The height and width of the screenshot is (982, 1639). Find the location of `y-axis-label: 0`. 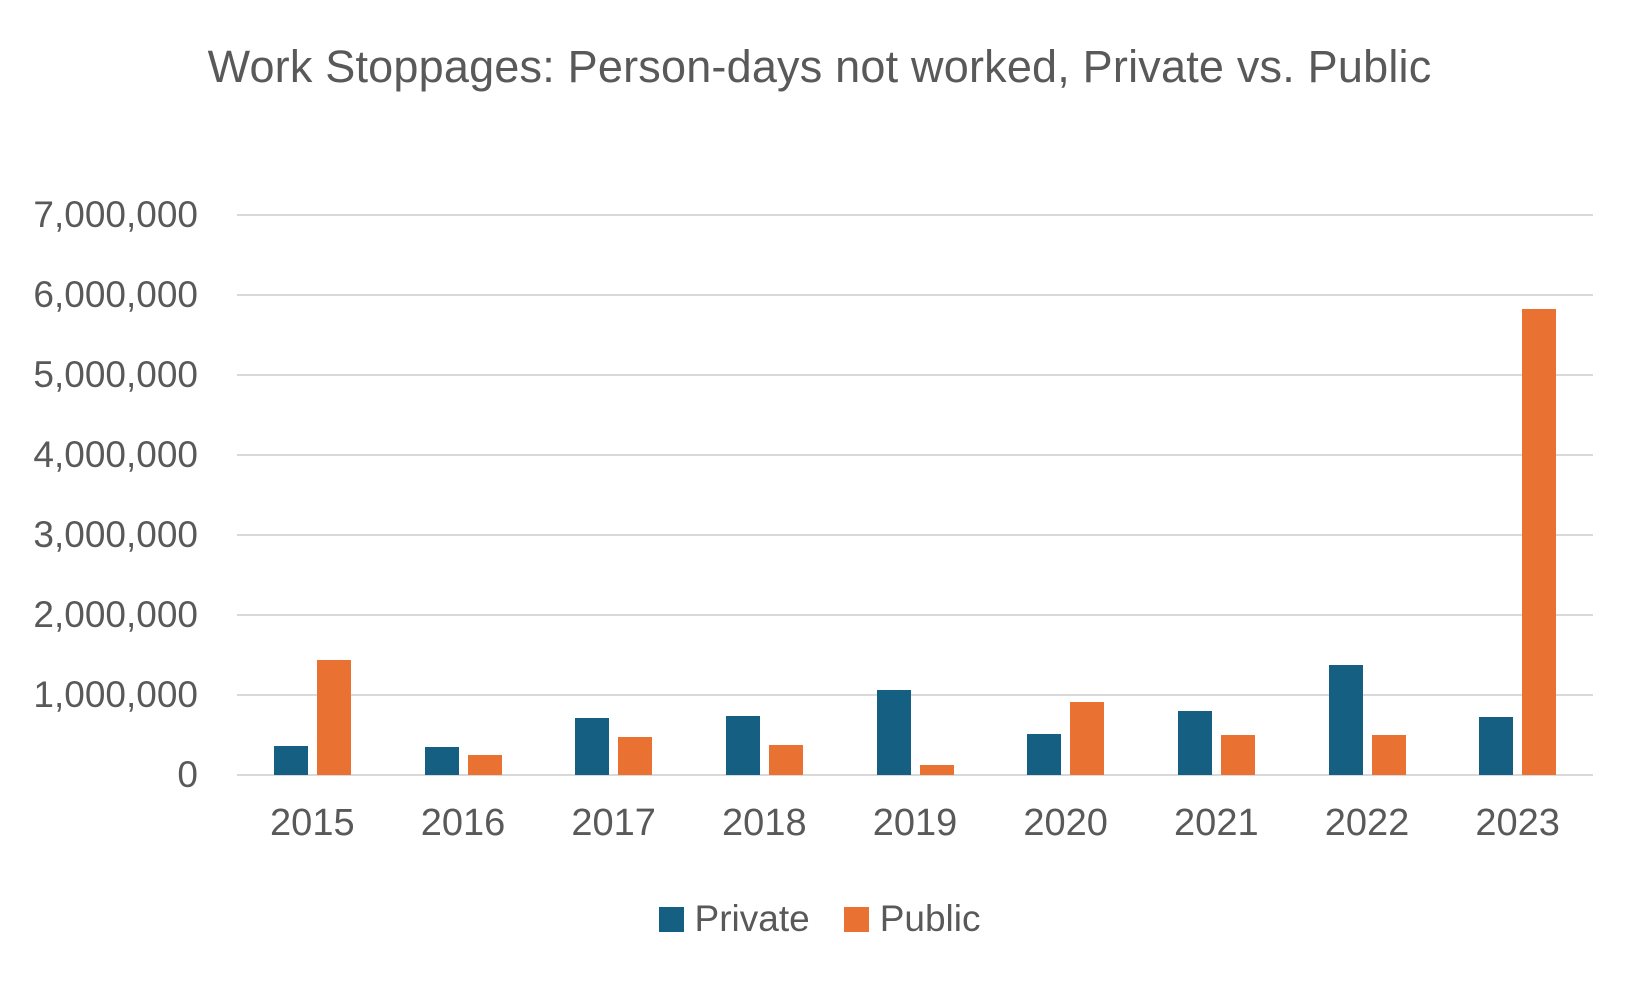

y-axis-label: 0 is located at coordinates (187, 774).